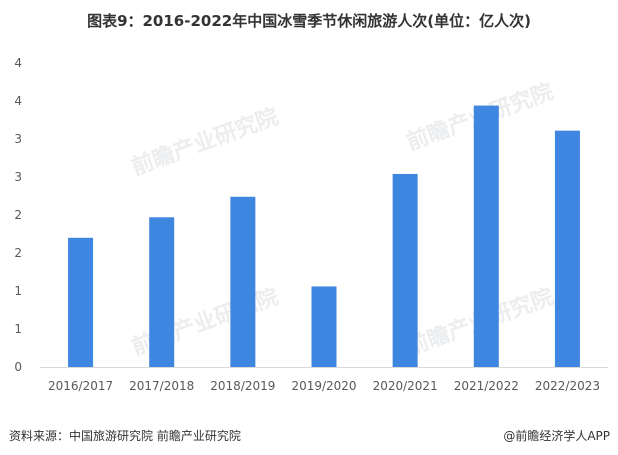  I want to click on x-tick-label: 2018/2019, so click(242, 386).